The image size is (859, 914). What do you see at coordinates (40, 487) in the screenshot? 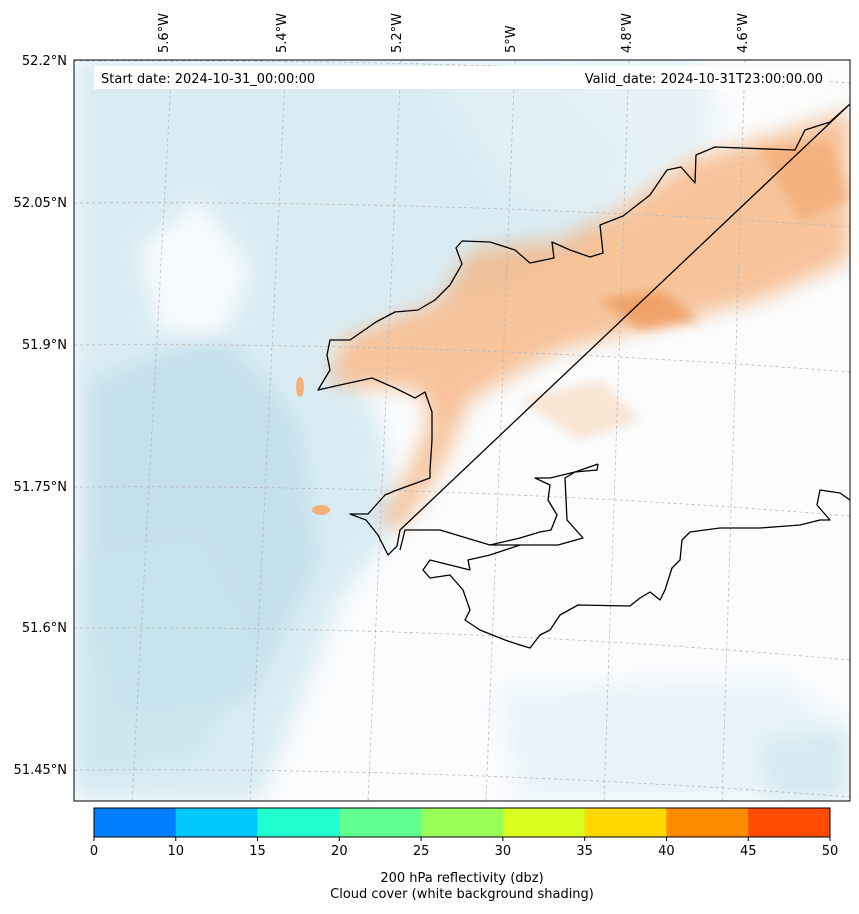
I see `lat-label: 51.75°N` at bounding box center [40, 487].